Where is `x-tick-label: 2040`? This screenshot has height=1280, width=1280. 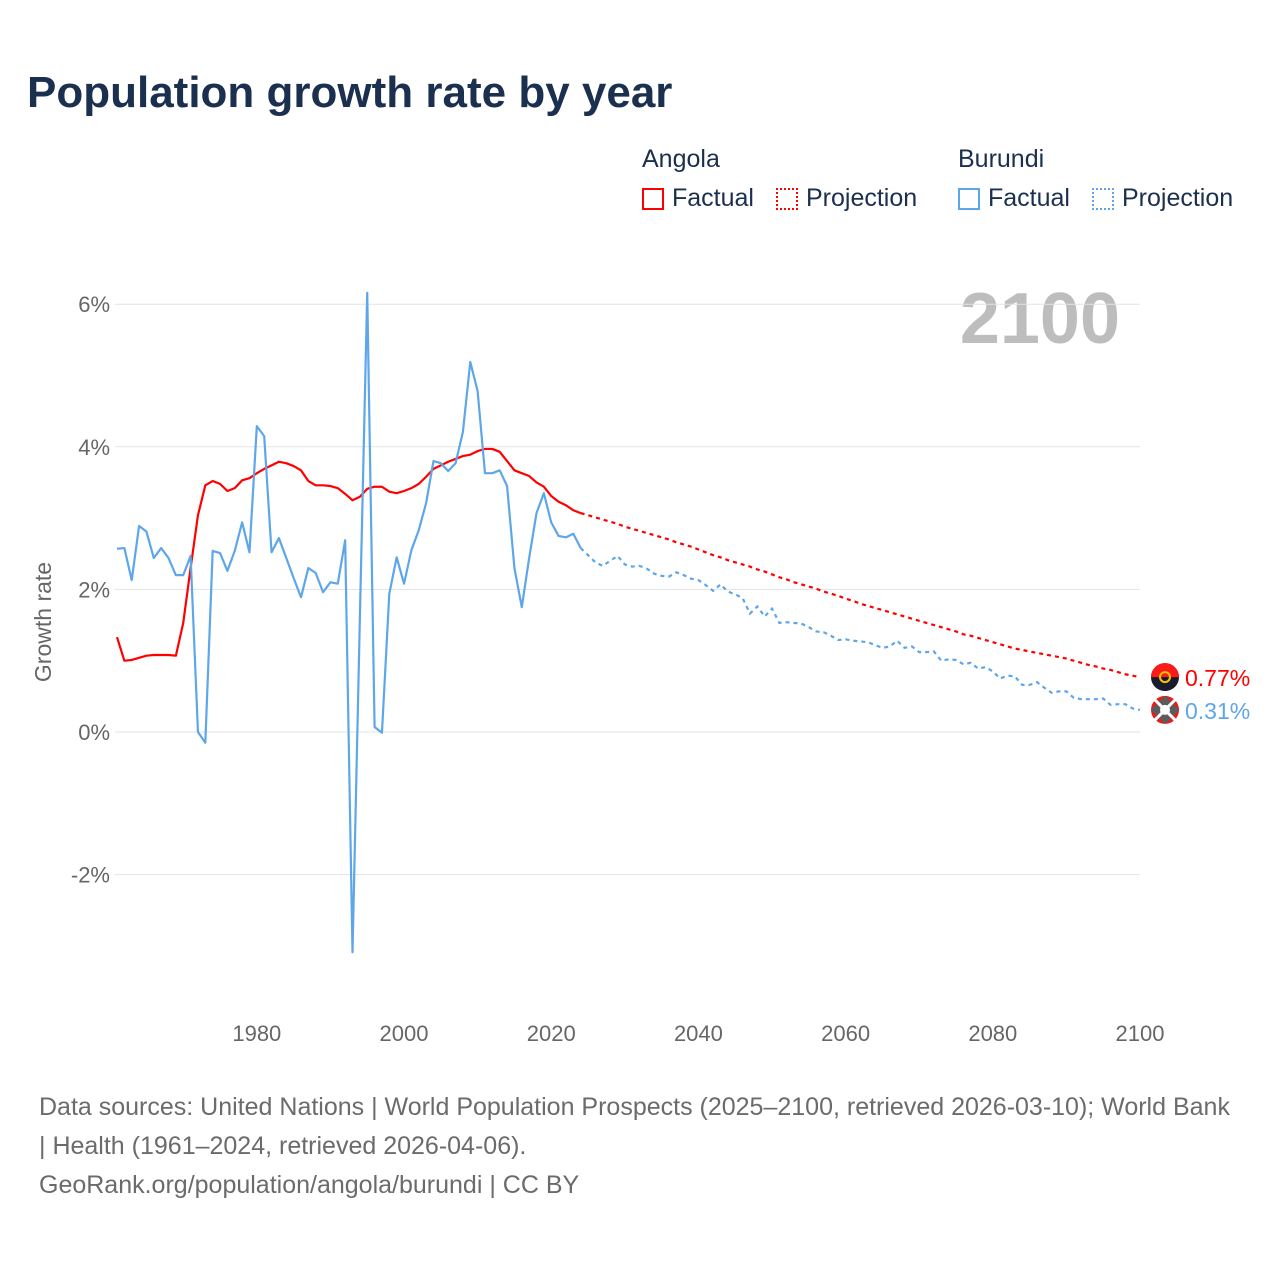
x-tick-label: 2040 is located at coordinates (698, 1033).